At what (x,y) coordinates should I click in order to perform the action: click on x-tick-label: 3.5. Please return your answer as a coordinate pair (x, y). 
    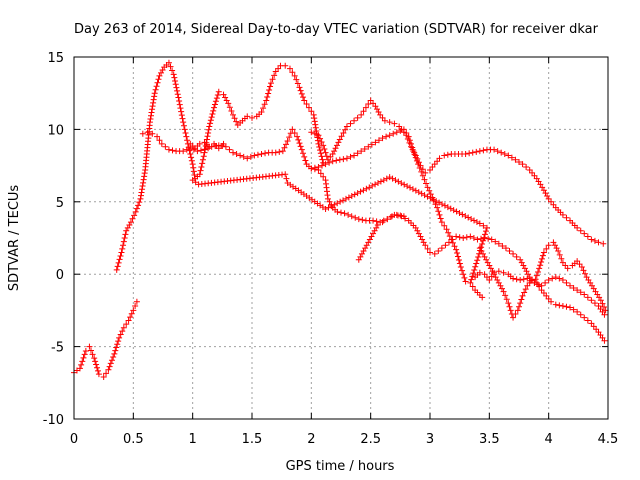
    Looking at the image, I should click on (489, 439).